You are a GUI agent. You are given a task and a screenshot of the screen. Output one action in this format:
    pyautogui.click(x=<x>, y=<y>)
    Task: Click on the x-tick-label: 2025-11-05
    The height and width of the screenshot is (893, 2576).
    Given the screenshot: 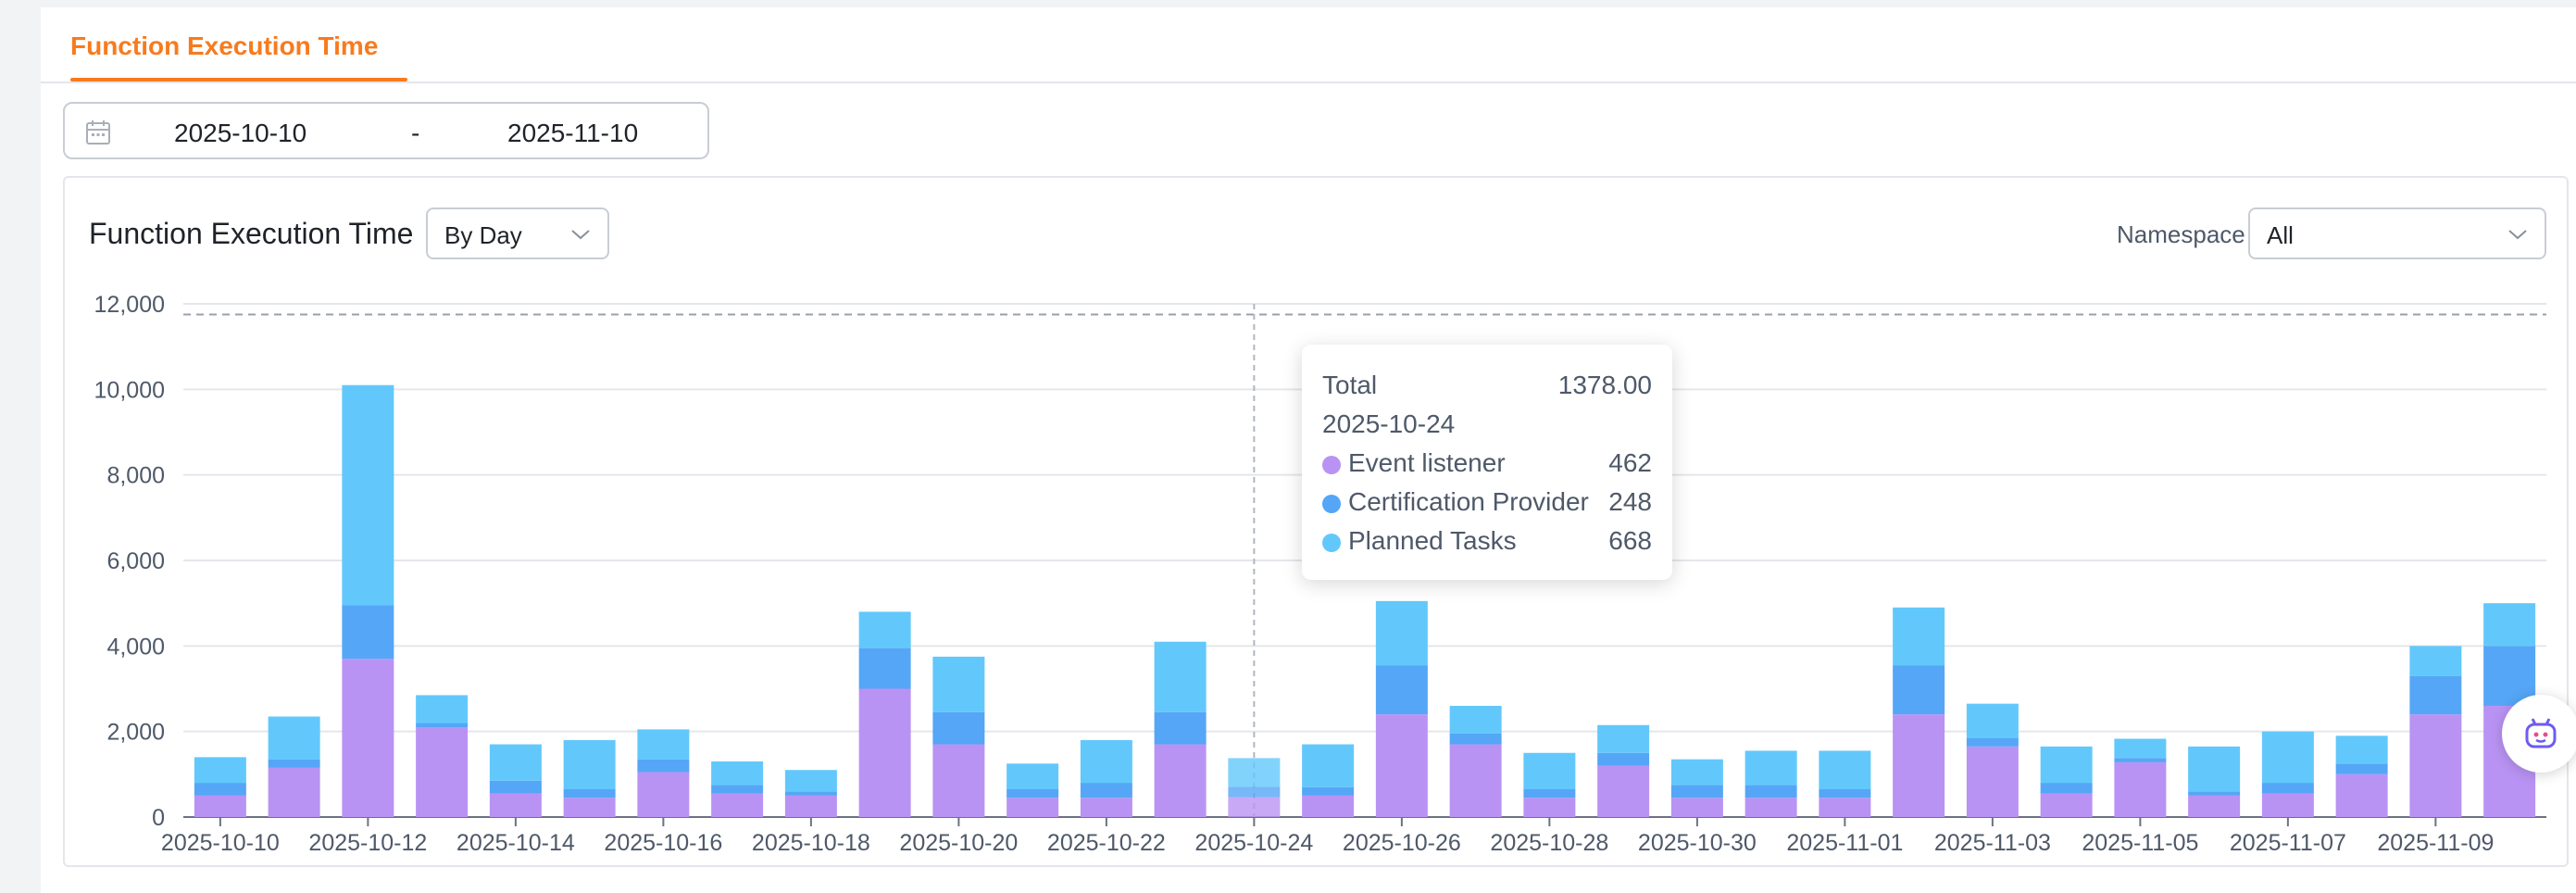 What is the action you would take?
    pyautogui.click(x=2140, y=843)
    